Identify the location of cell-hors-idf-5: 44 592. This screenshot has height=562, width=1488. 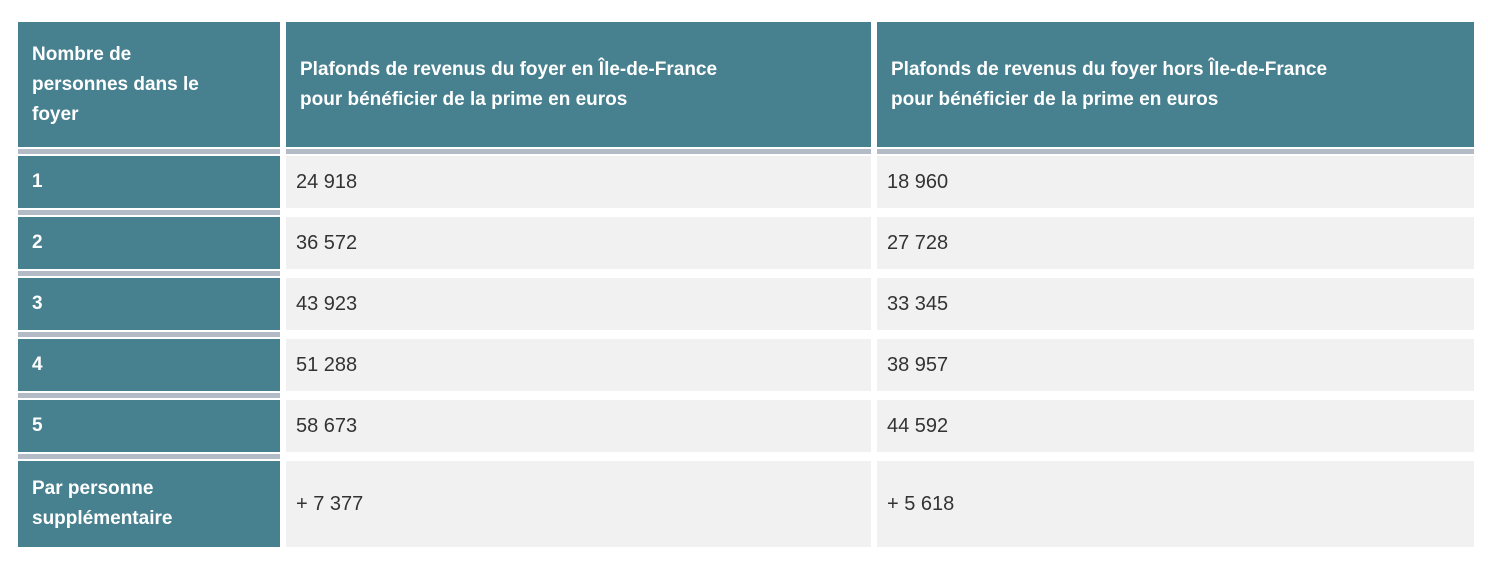
(1175, 426).